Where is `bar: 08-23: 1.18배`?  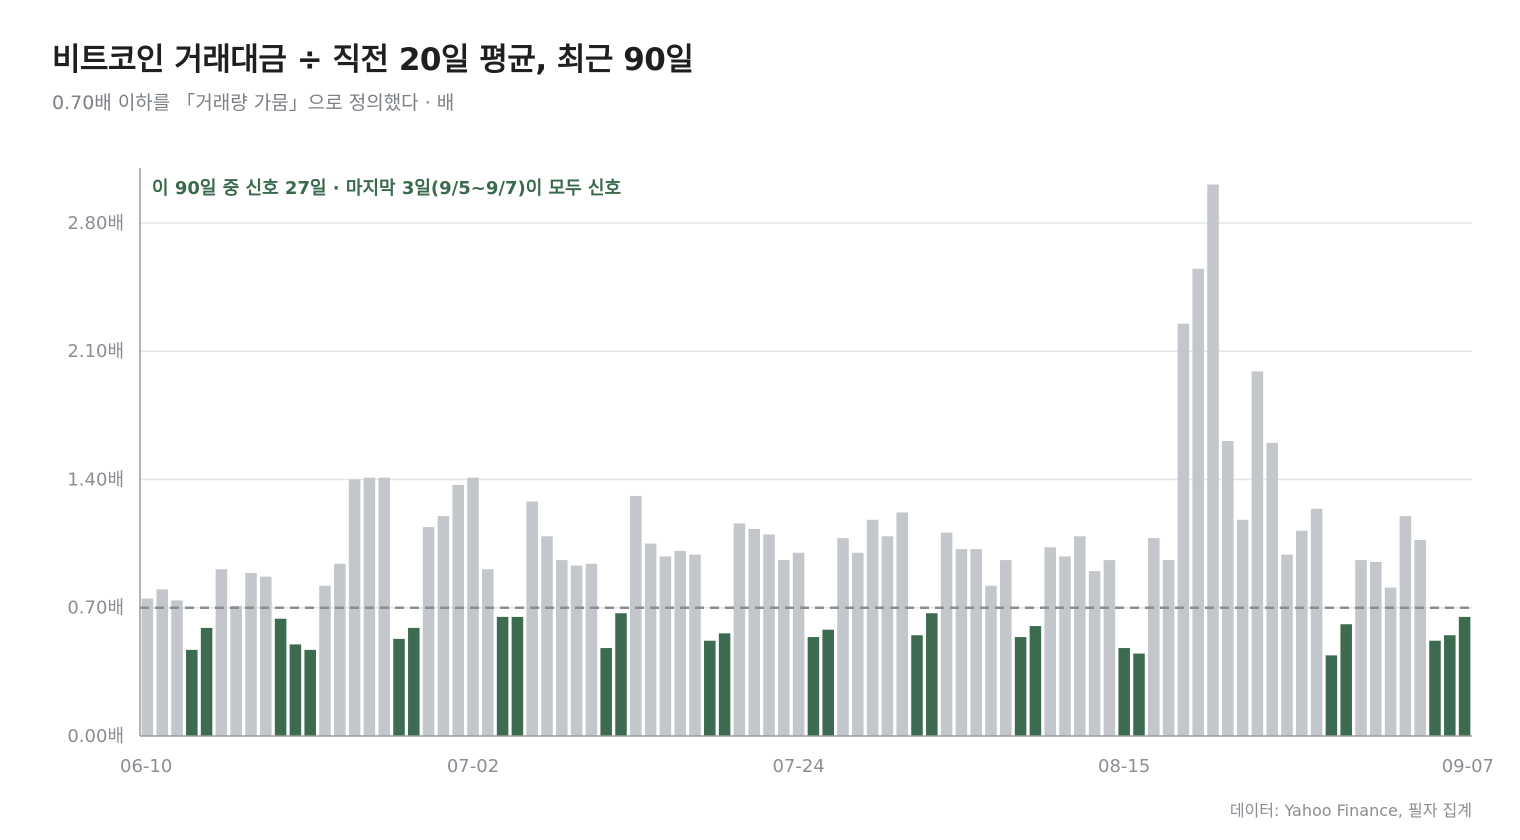 bar: 08-23: 1.18배 is located at coordinates (1242, 627).